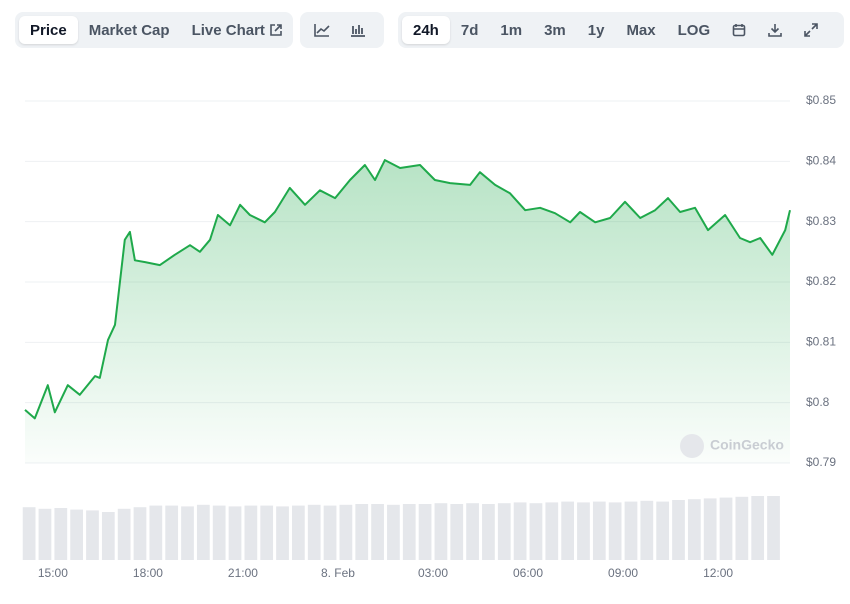 This screenshot has height=604, width=850. What do you see at coordinates (243, 573) in the screenshot?
I see `x-tick-label: 21:00` at bounding box center [243, 573].